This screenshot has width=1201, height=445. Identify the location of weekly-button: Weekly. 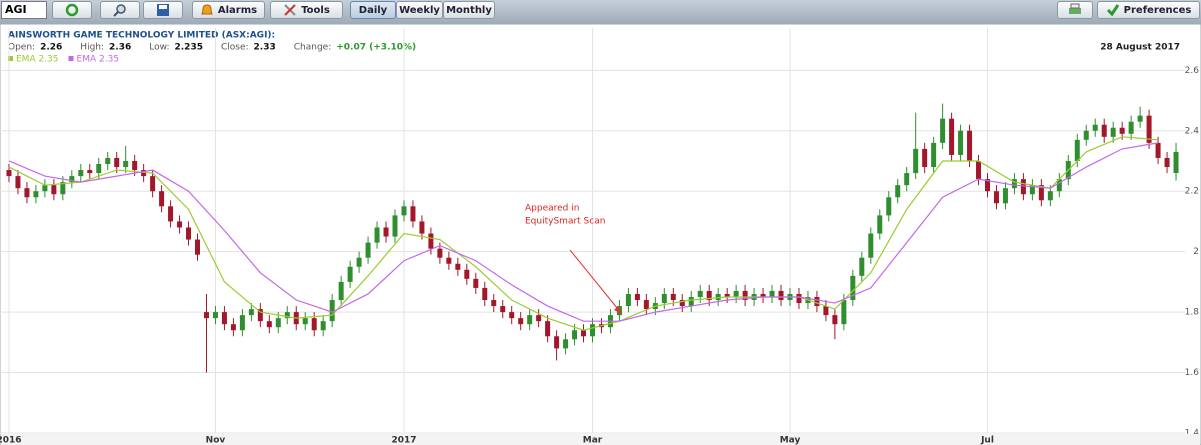
(419, 10).